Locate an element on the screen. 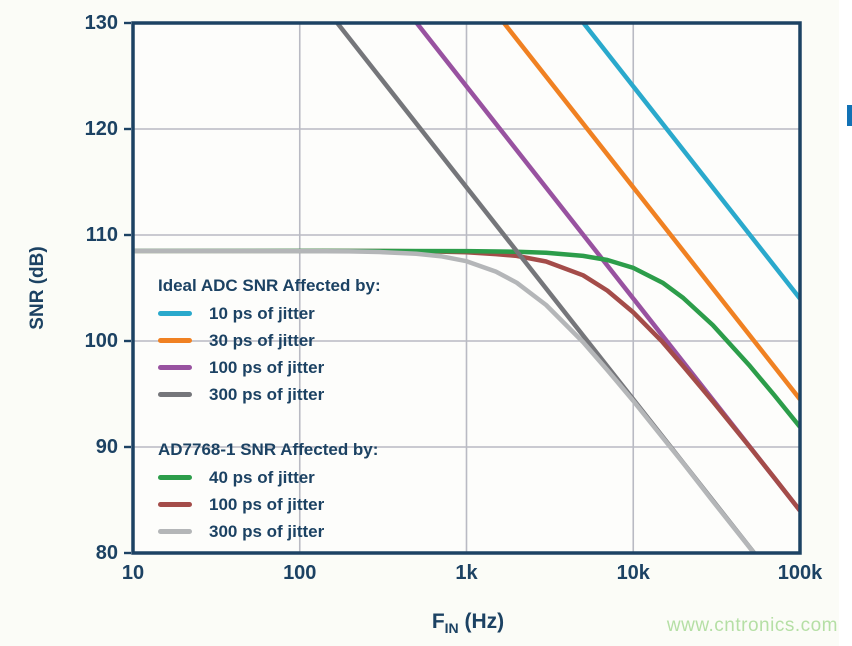  legend-group-header: AD7768-1 SNR Affected by: is located at coordinates (268, 449).